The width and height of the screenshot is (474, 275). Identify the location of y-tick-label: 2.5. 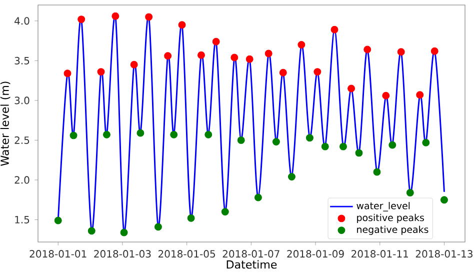
(22, 140).